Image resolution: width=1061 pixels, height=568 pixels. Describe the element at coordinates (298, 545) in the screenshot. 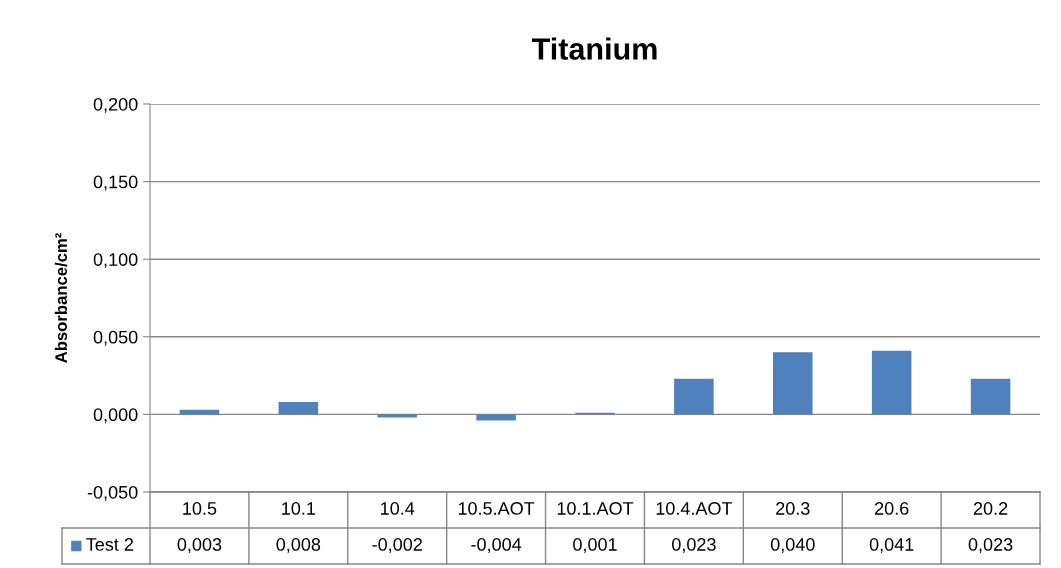

I see `data-label: 0,008` at that location.